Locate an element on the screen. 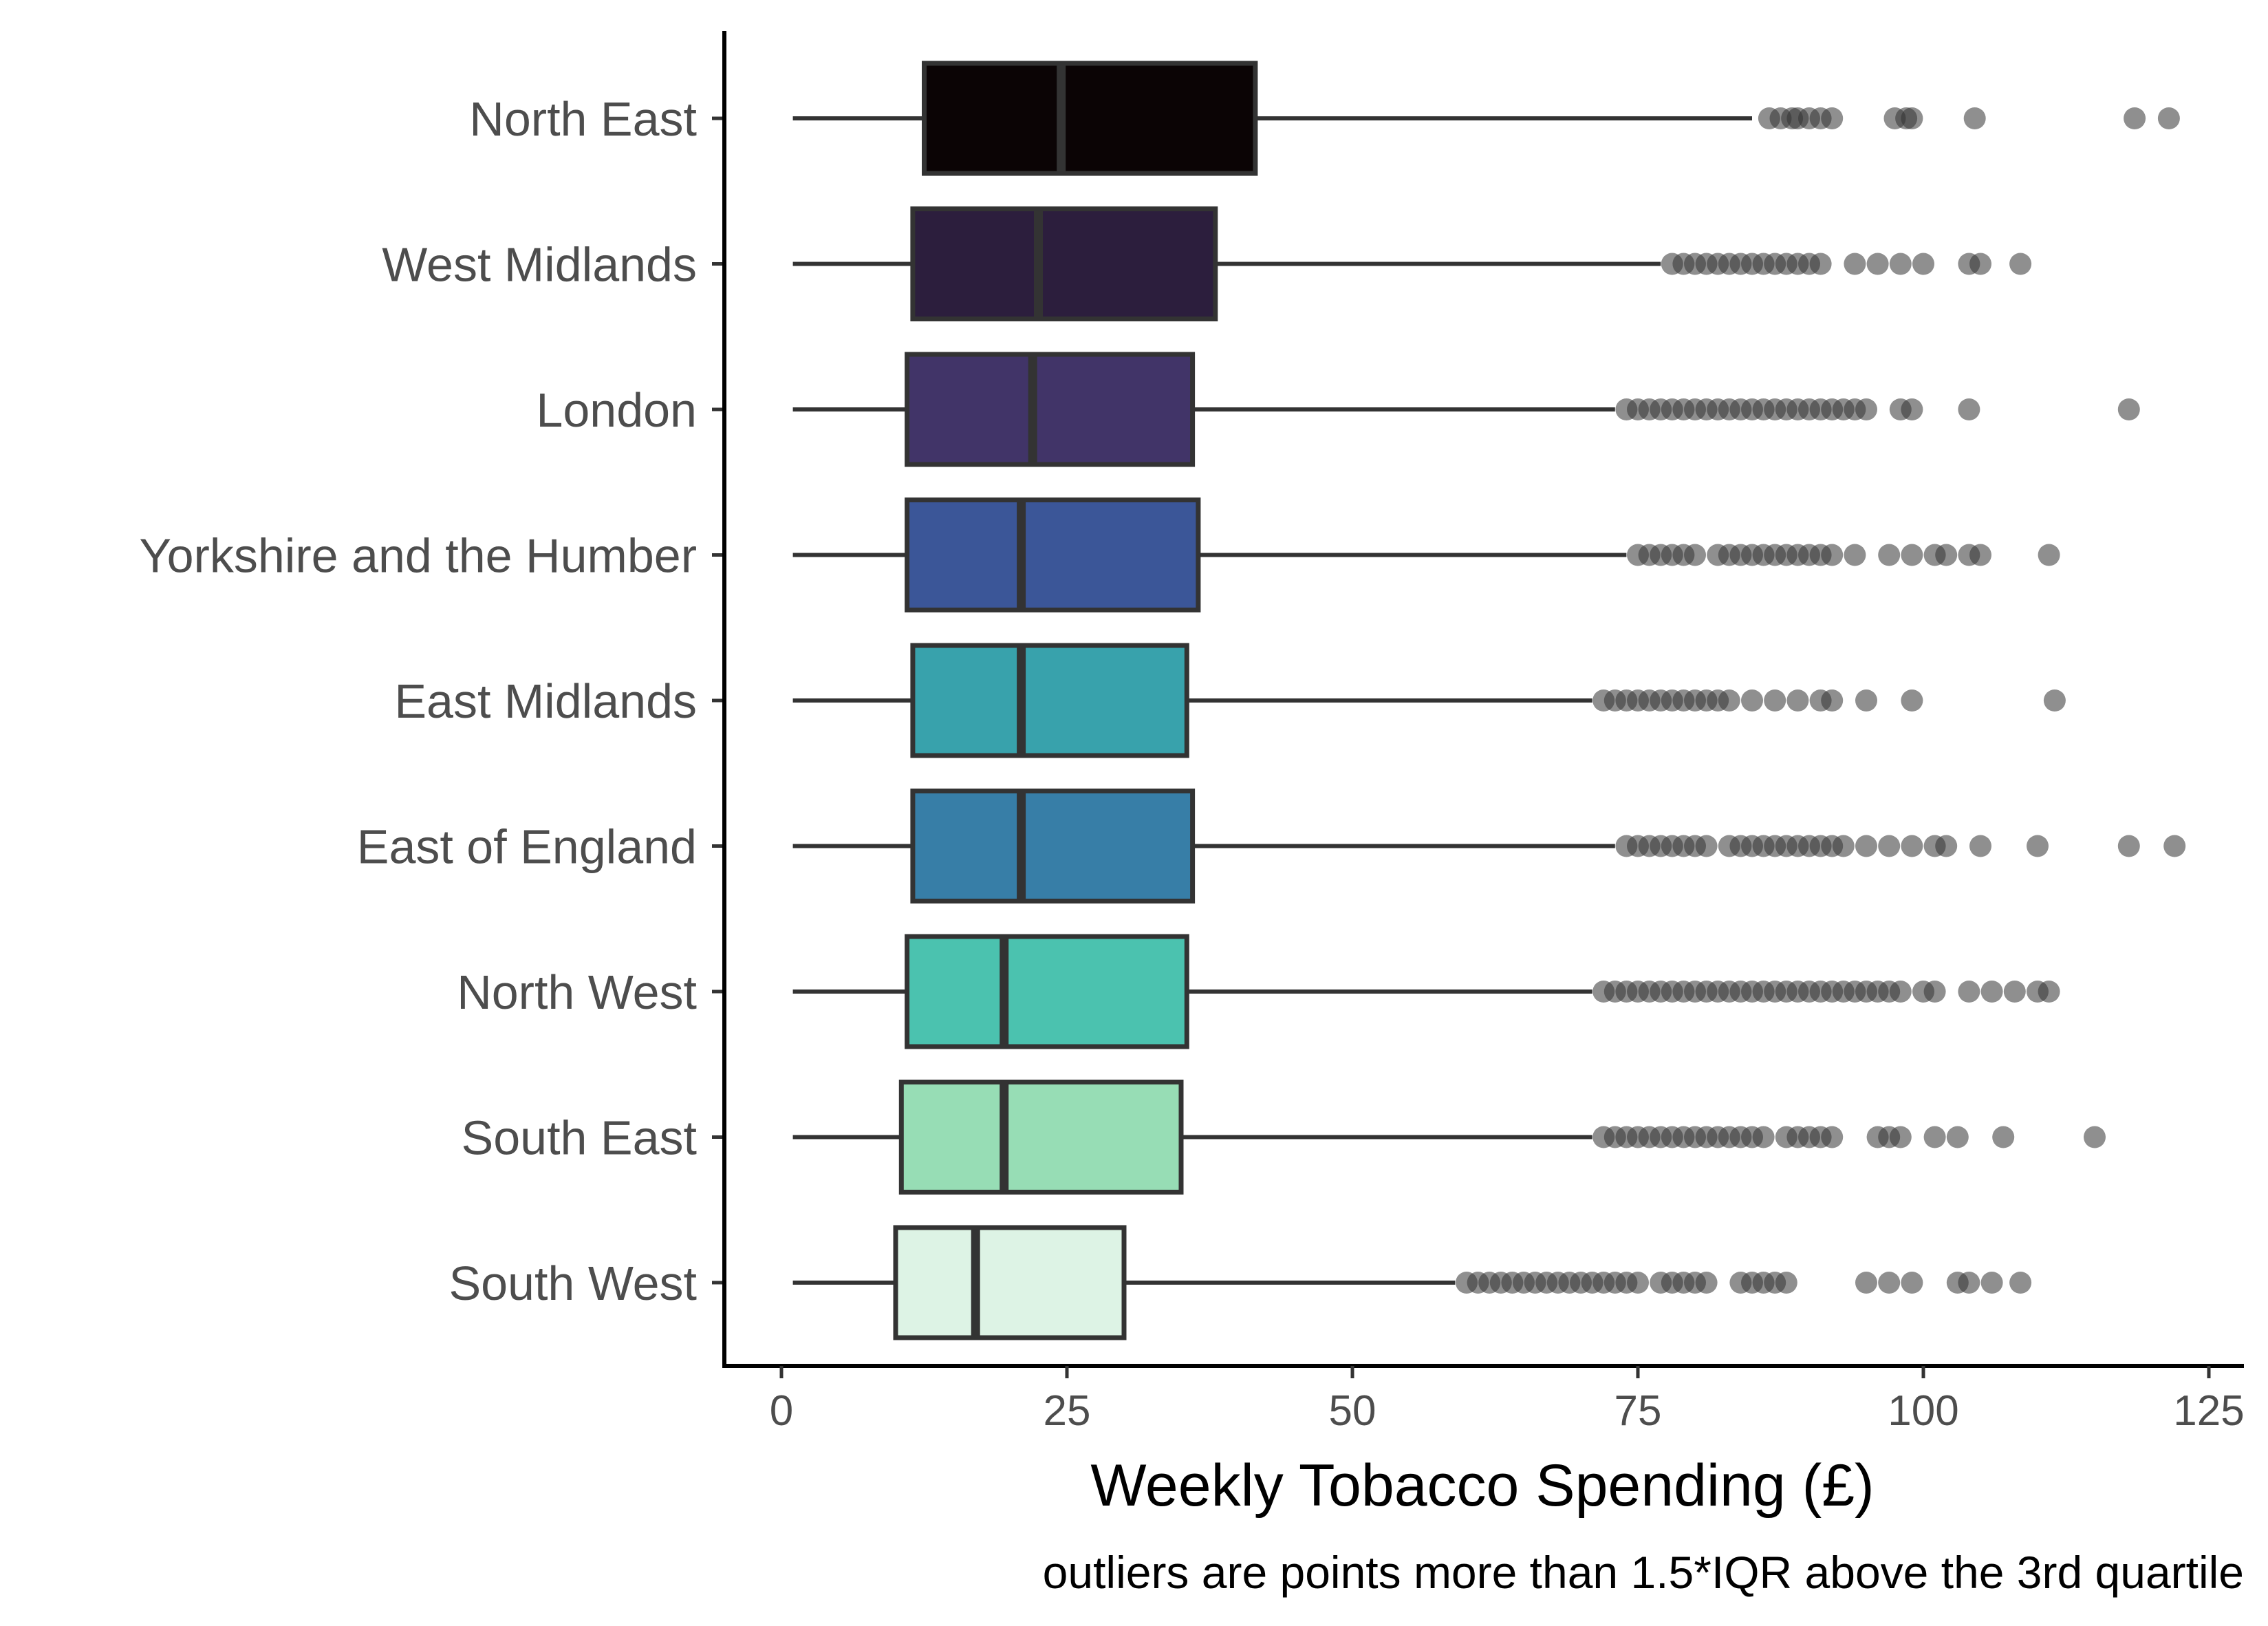 The image size is (2268, 1626). y-tick-label: London is located at coordinates (616, 410).